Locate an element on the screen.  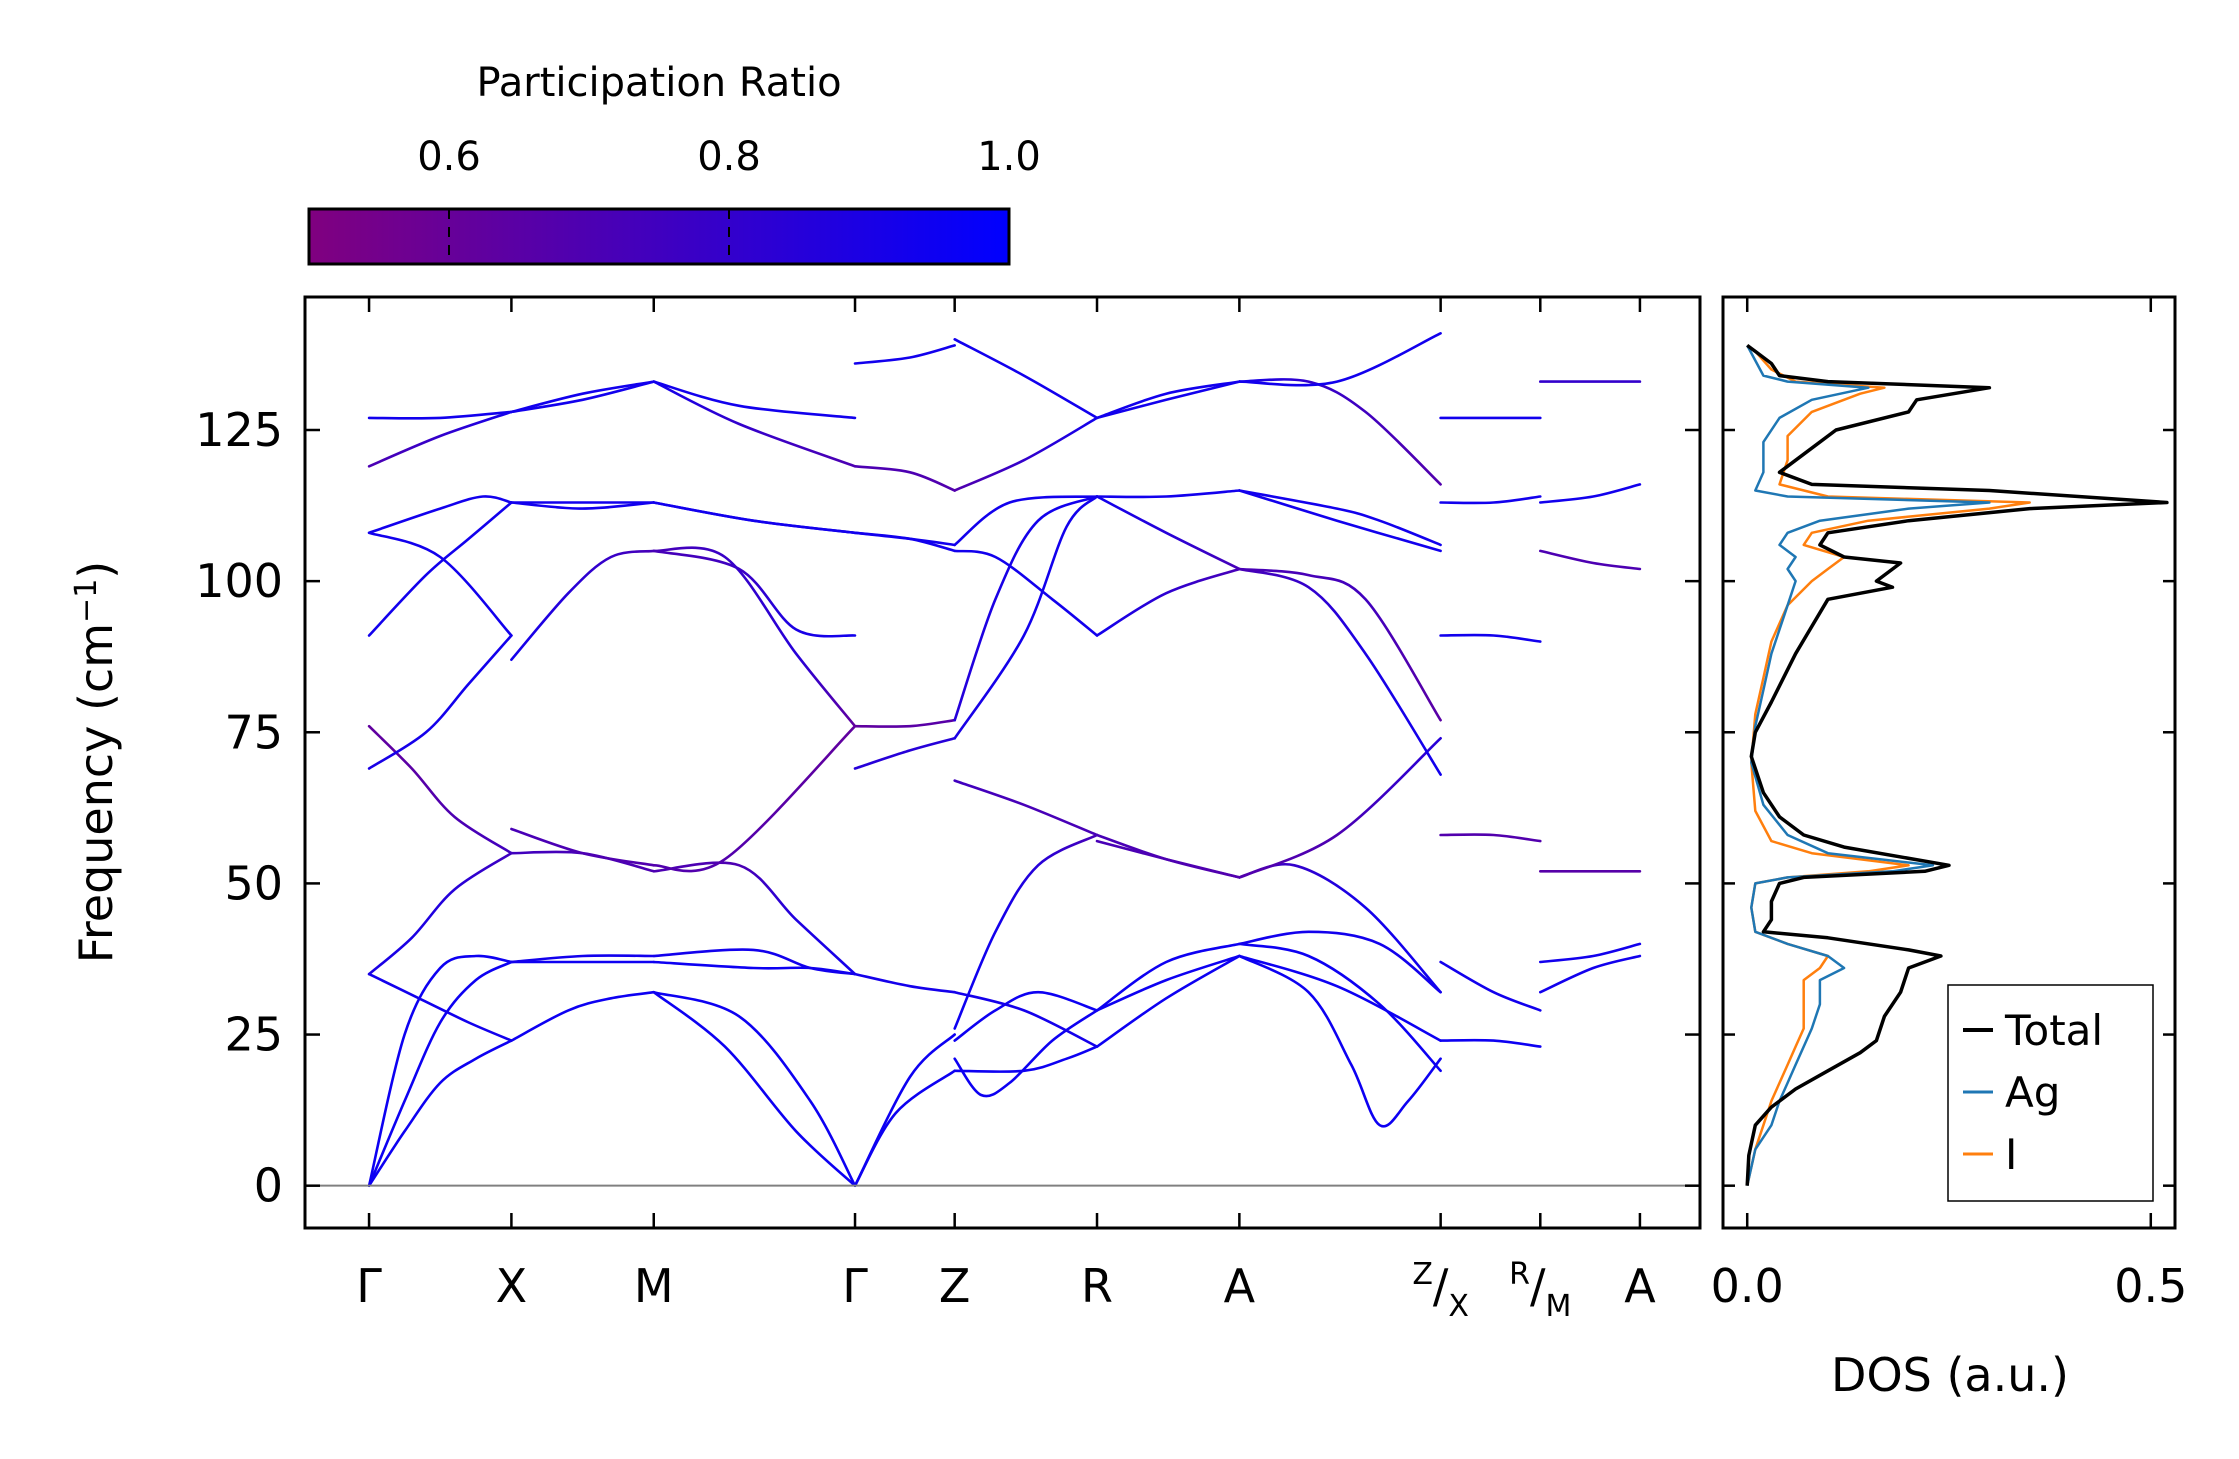
ylabel-main: Frequency (cm is located at coordinates (96, 793).